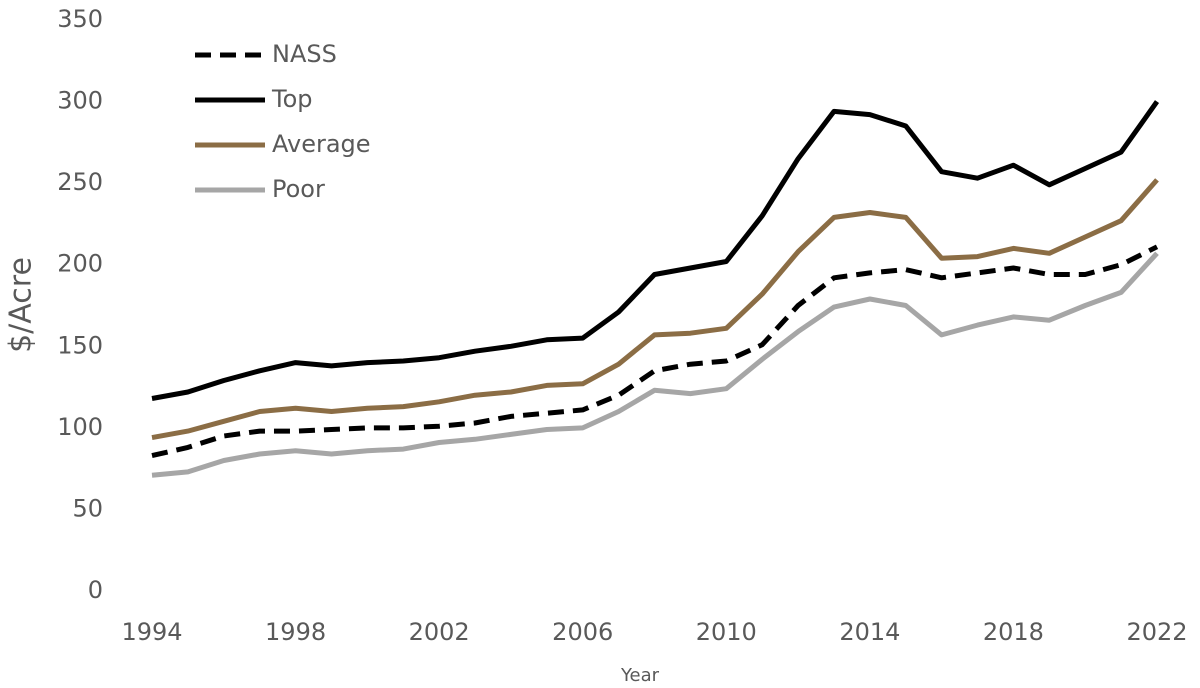 The height and width of the screenshot is (688, 1200). What do you see at coordinates (582, 632) in the screenshot?
I see `x-tick-label: 2006` at bounding box center [582, 632].